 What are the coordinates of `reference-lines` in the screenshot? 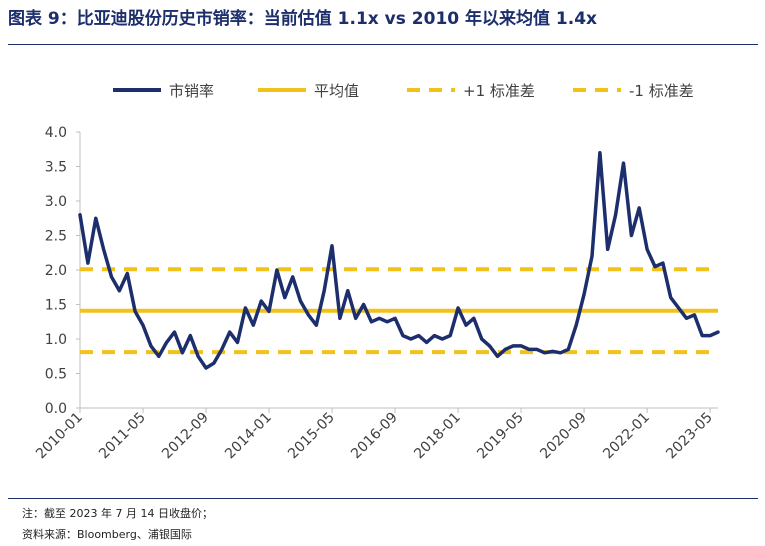 It's located at (399, 311).